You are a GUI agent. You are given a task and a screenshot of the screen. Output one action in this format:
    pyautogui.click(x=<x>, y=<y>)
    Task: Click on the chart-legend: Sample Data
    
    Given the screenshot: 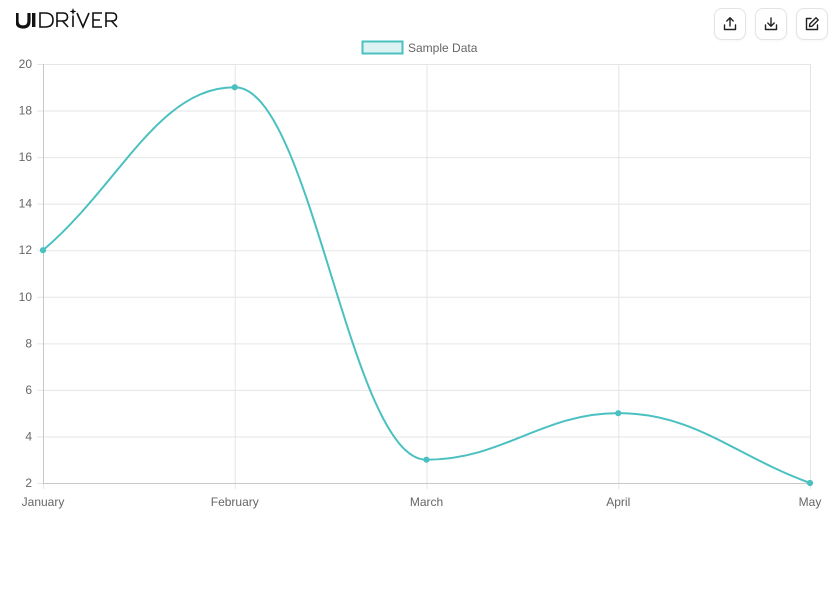 What is the action you would take?
    pyautogui.click(x=419, y=47)
    